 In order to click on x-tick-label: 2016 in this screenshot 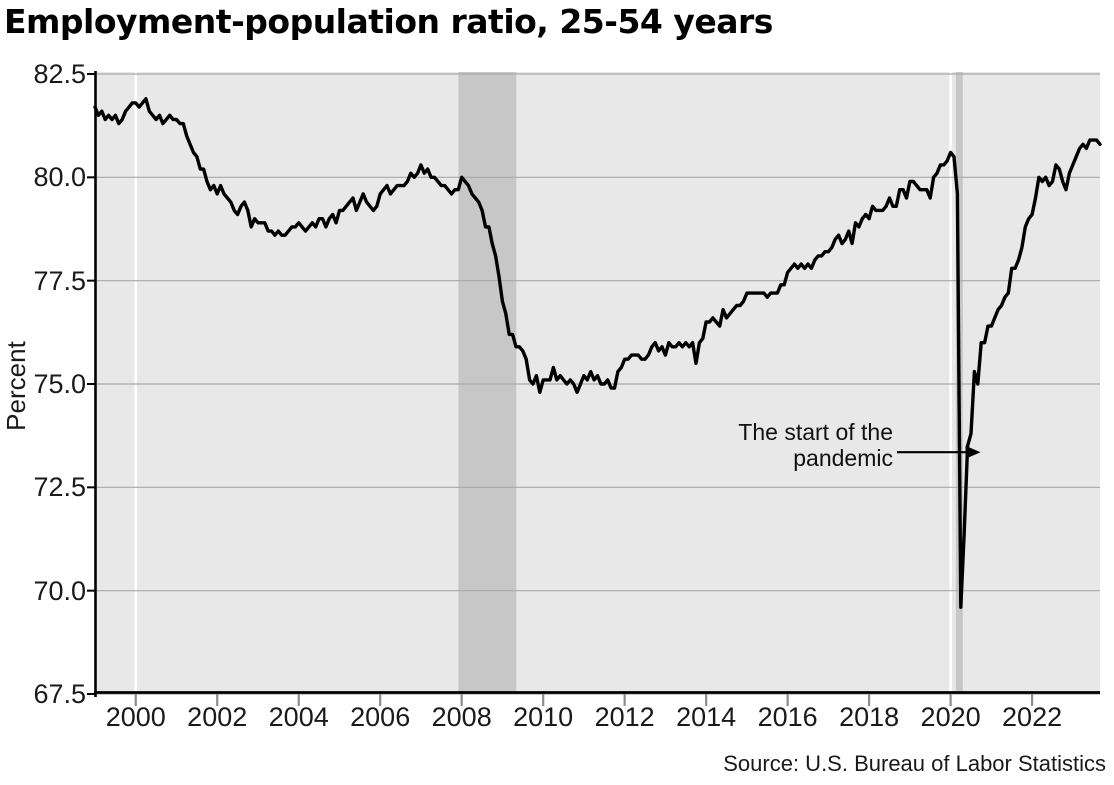, I will do `click(787, 717)`.